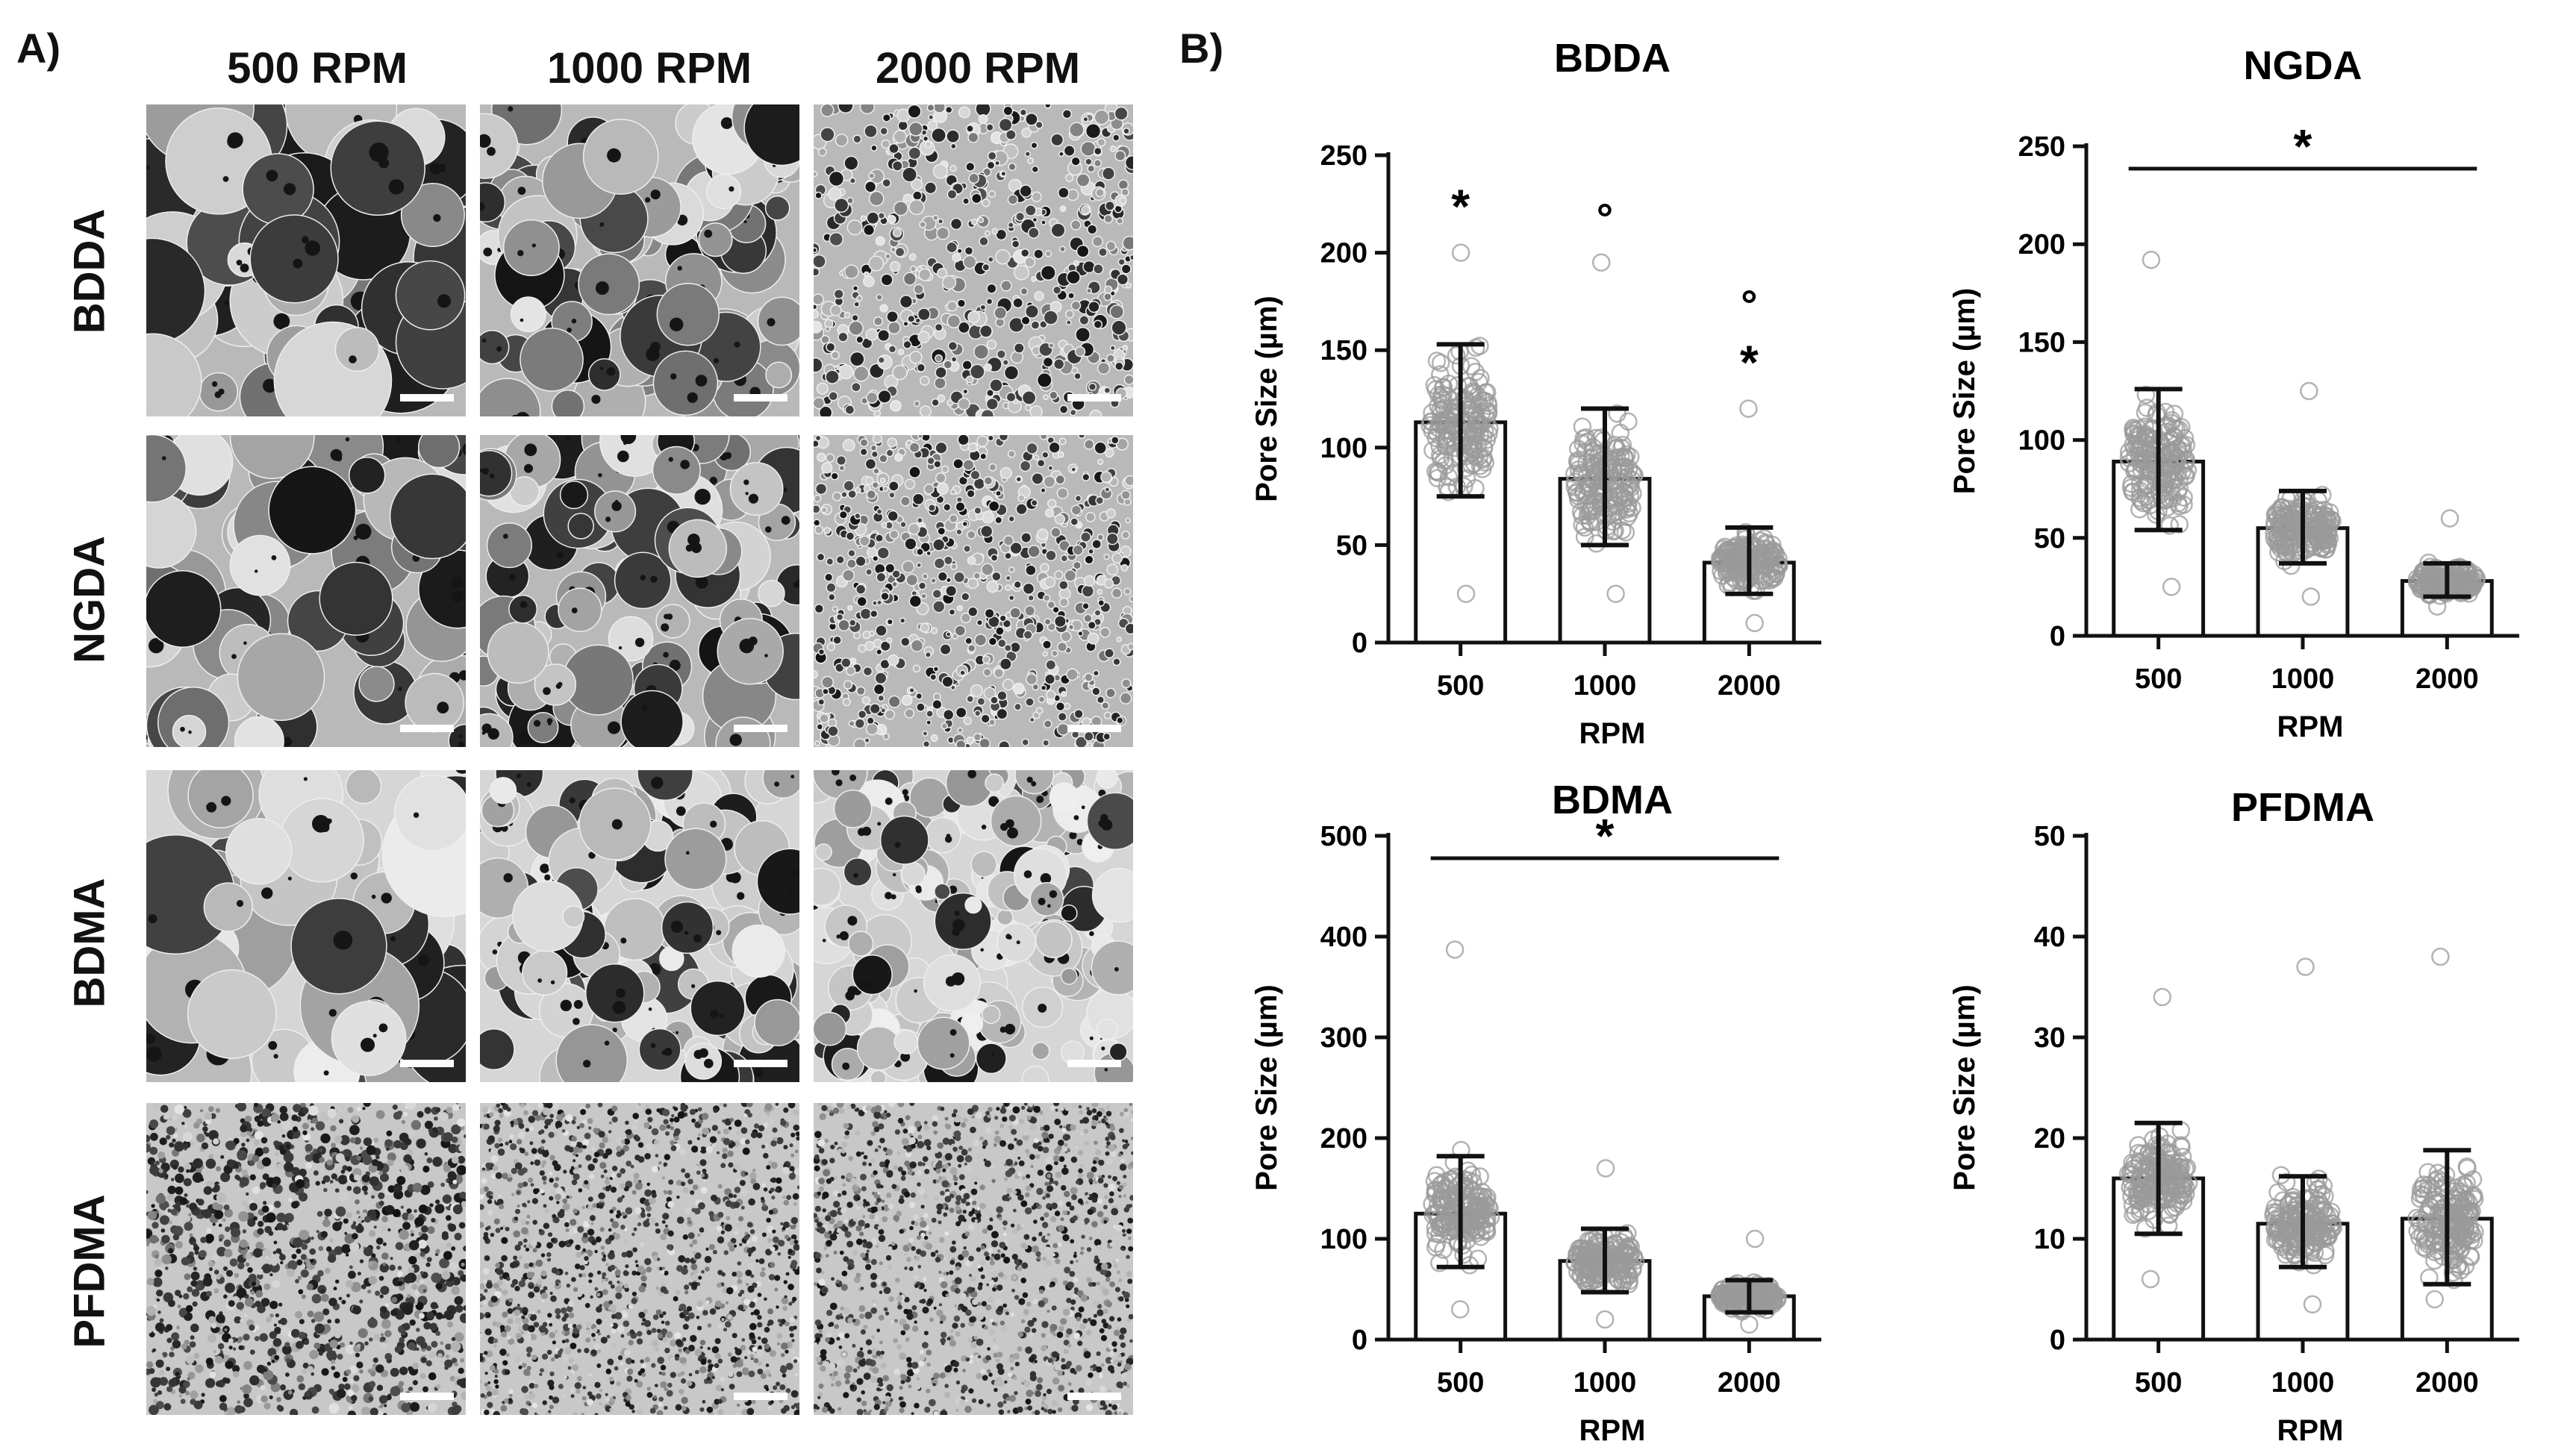 The height and width of the screenshot is (1456, 2567). What do you see at coordinates (306, 1259) in the screenshot?
I see `sem-image-pfdma-500rpm` at bounding box center [306, 1259].